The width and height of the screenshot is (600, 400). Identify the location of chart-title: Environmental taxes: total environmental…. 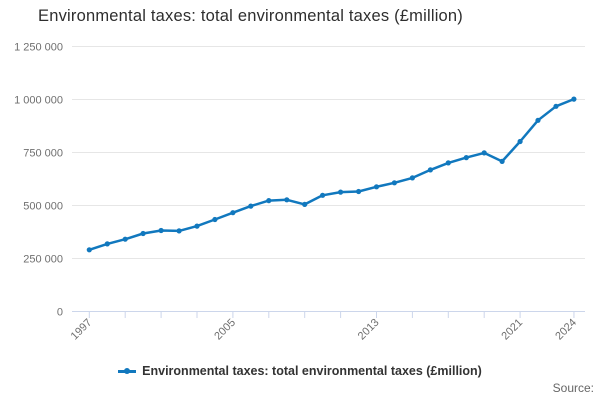
(251, 16).